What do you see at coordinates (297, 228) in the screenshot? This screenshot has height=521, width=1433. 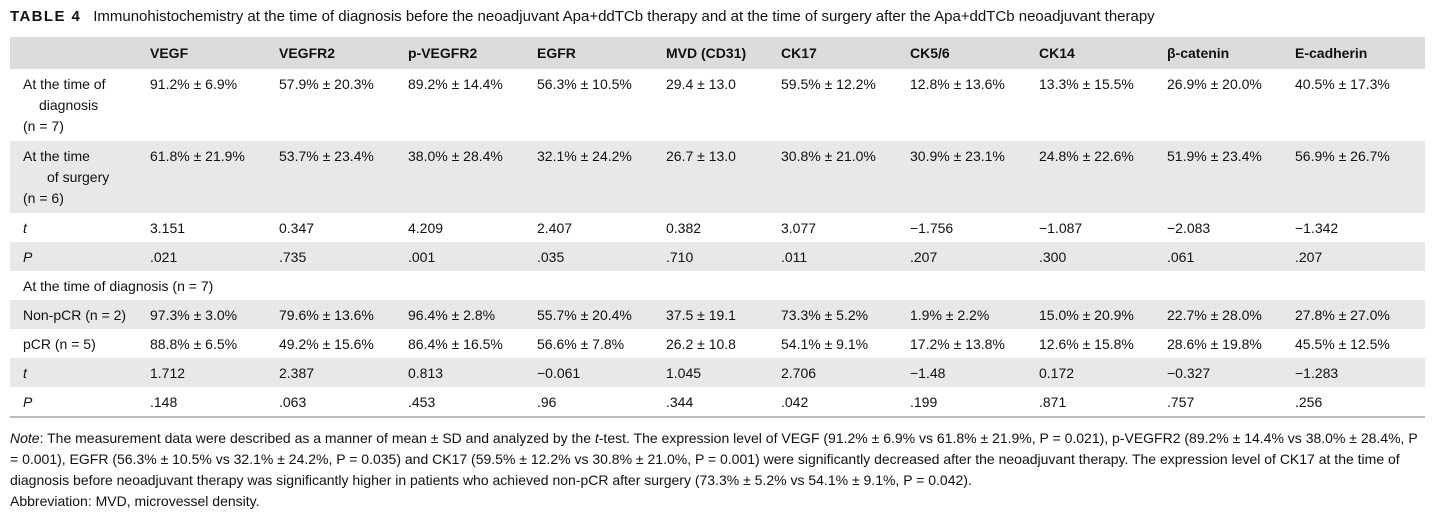 I see `table-cell: 0.347` at bounding box center [297, 228].